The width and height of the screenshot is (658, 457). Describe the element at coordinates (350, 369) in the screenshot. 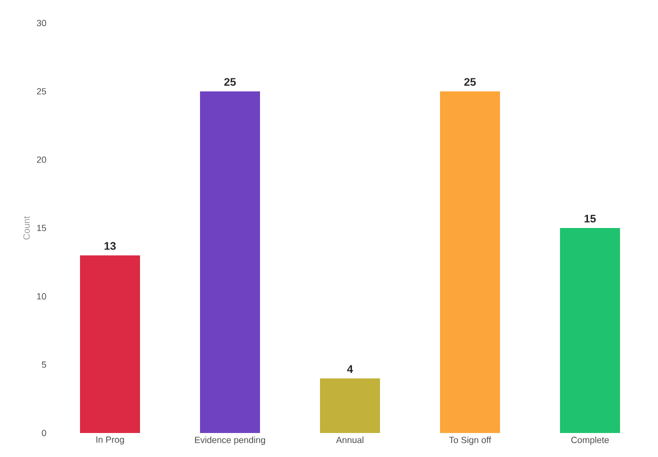

I see `data-label: 4` at that location.